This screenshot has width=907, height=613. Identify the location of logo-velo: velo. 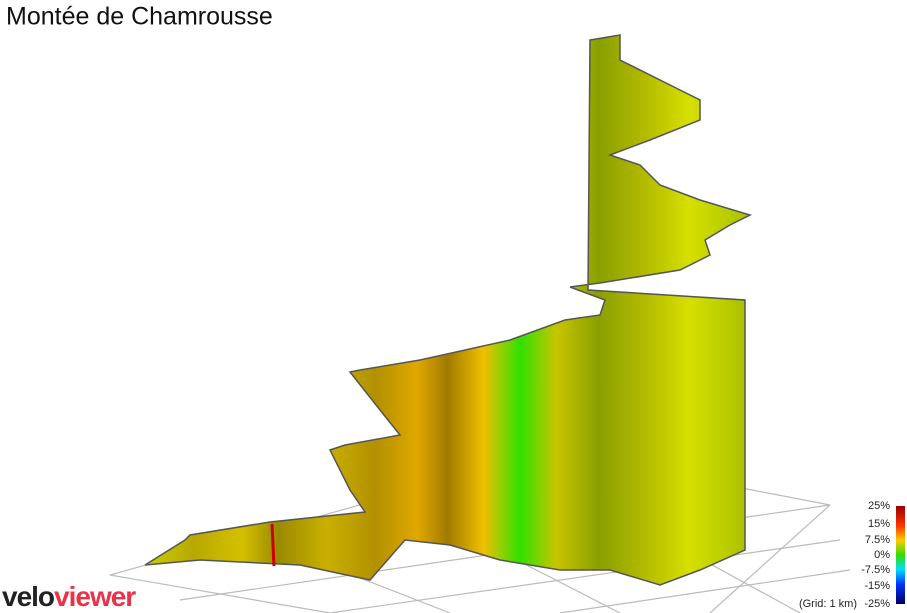
(28, 596).